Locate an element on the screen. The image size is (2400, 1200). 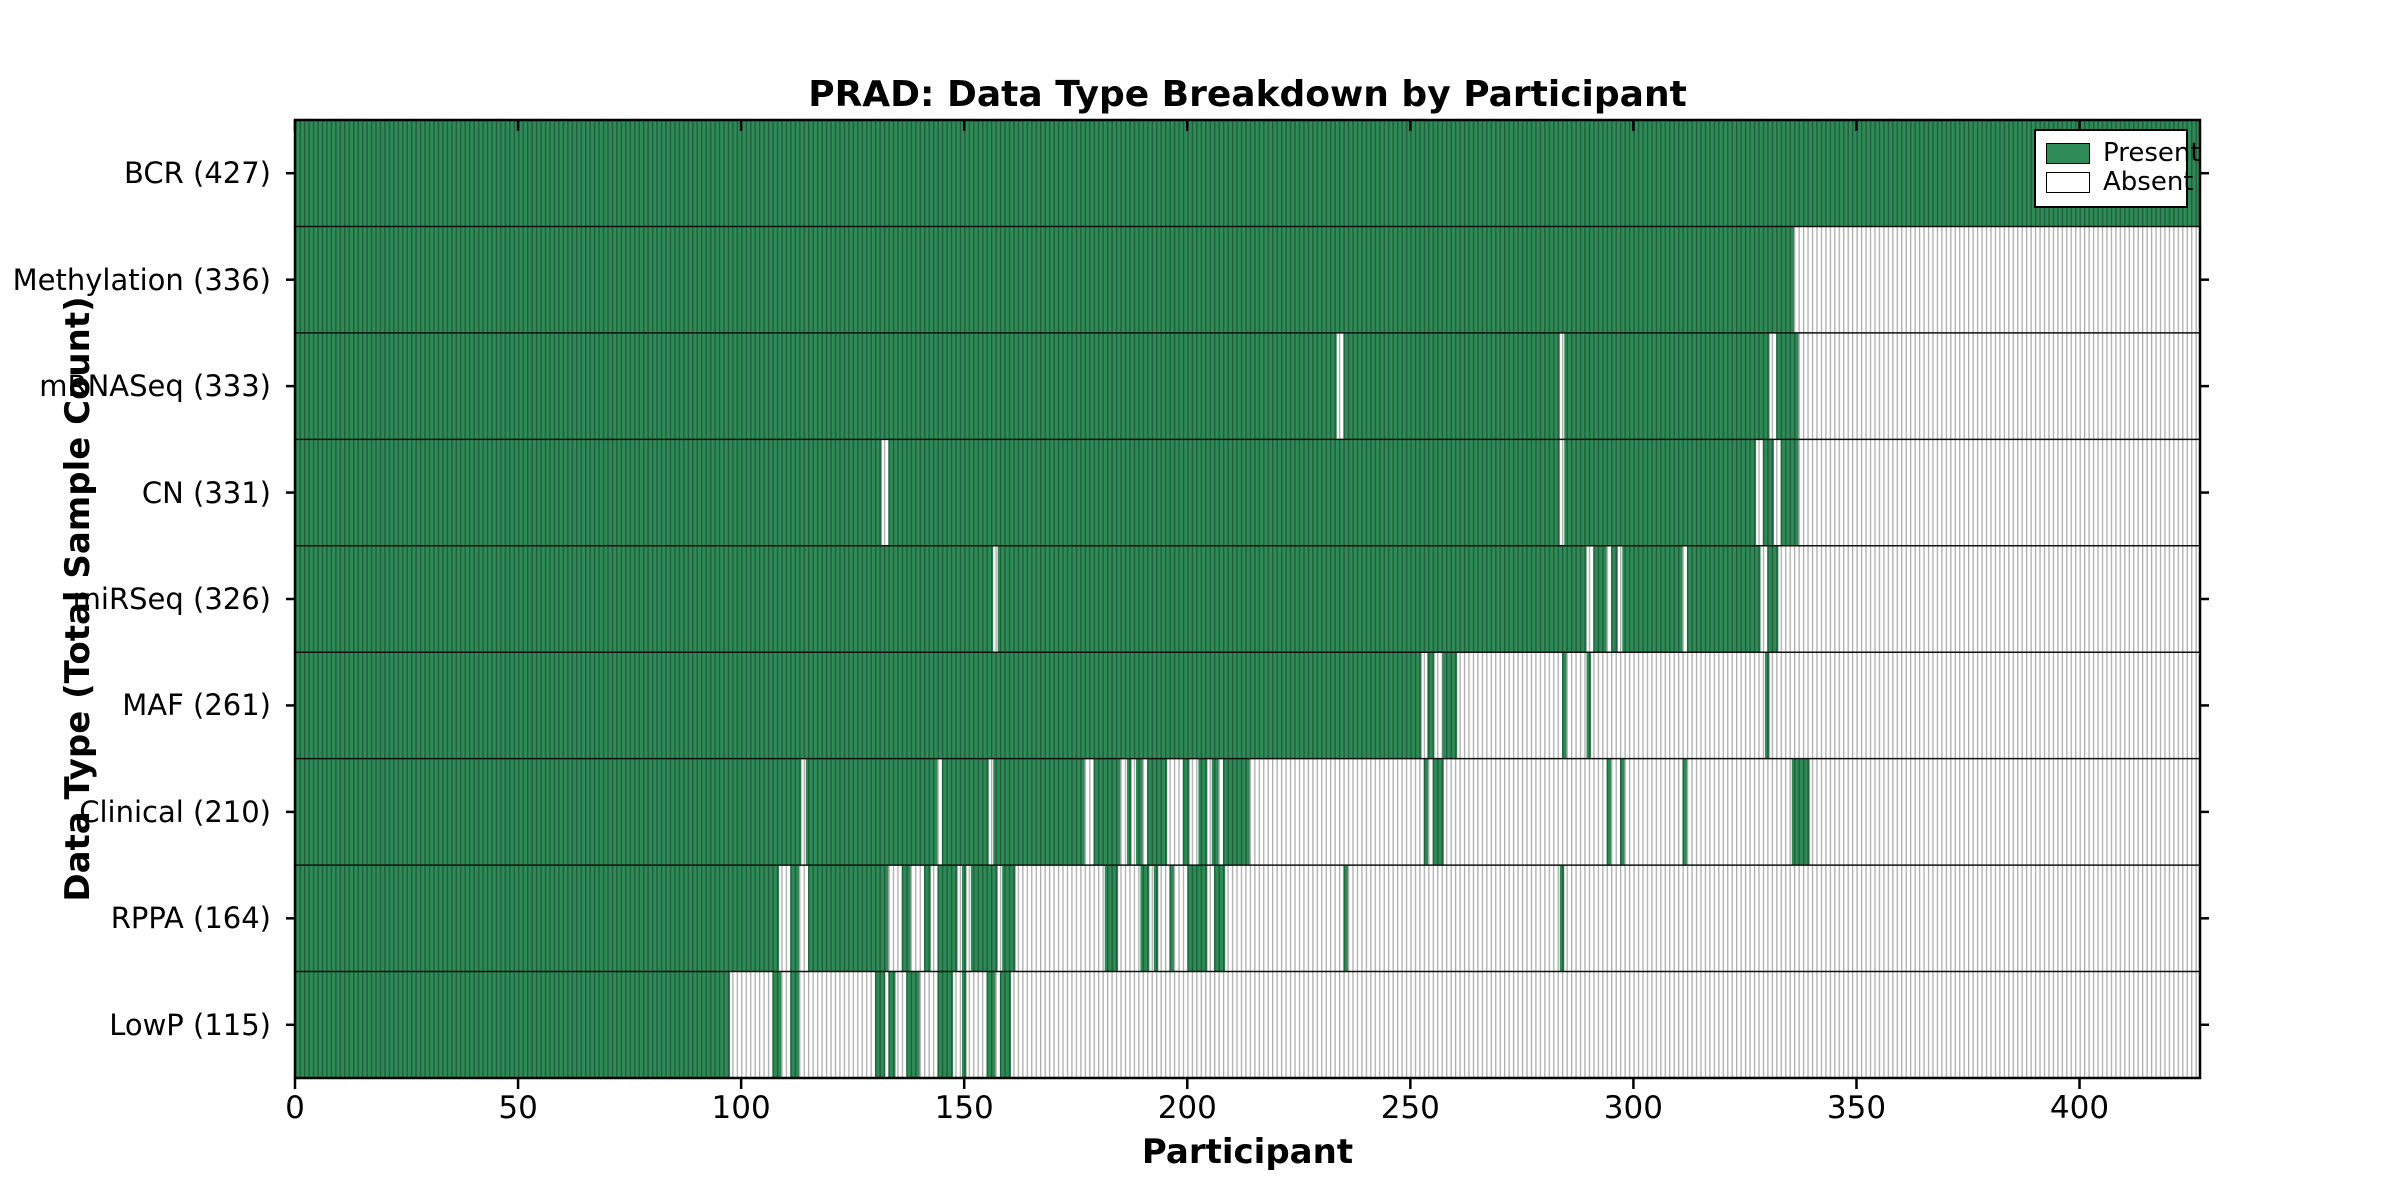
legend-entry-present: Present is located at coordinates (2123, 153).